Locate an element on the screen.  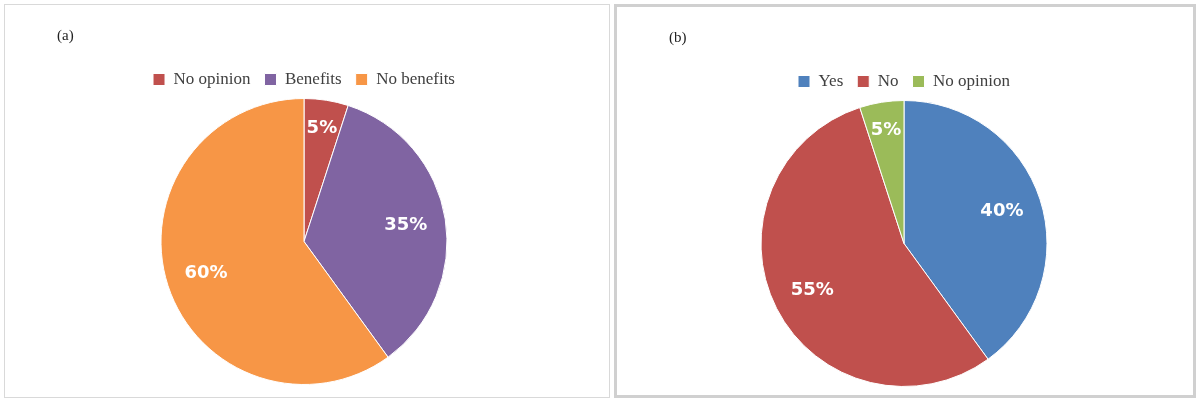
data-label: 40% is located at coordinates (1002, 210).